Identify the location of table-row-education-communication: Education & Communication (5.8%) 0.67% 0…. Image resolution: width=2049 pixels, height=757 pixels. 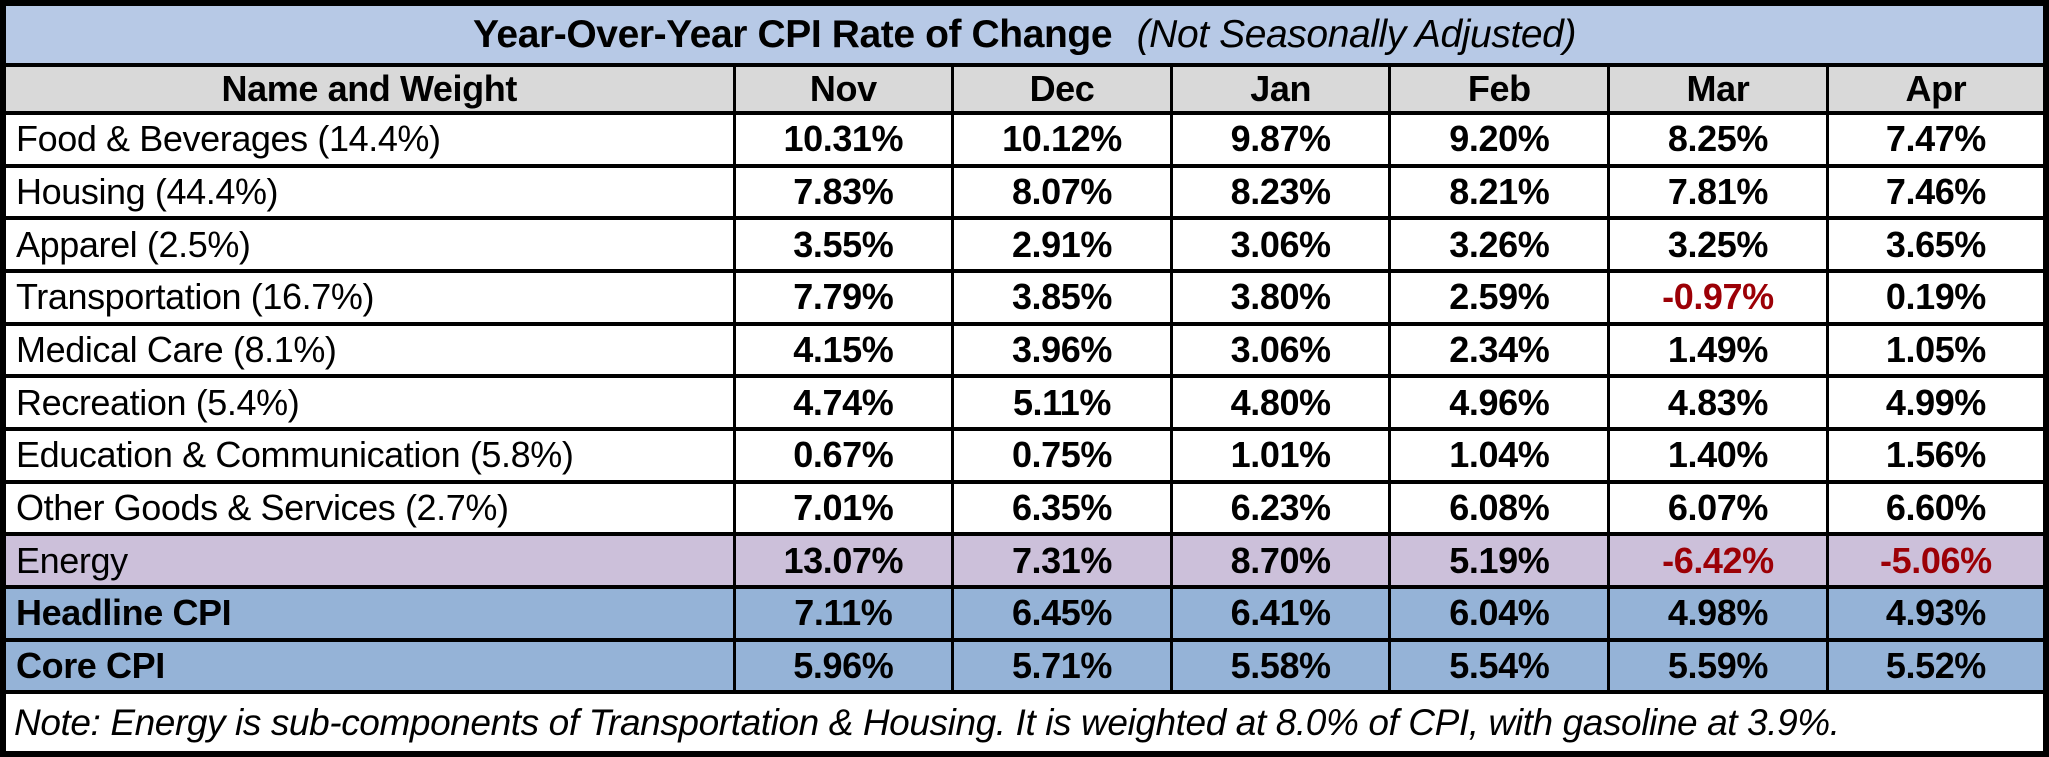
(1024, 455).